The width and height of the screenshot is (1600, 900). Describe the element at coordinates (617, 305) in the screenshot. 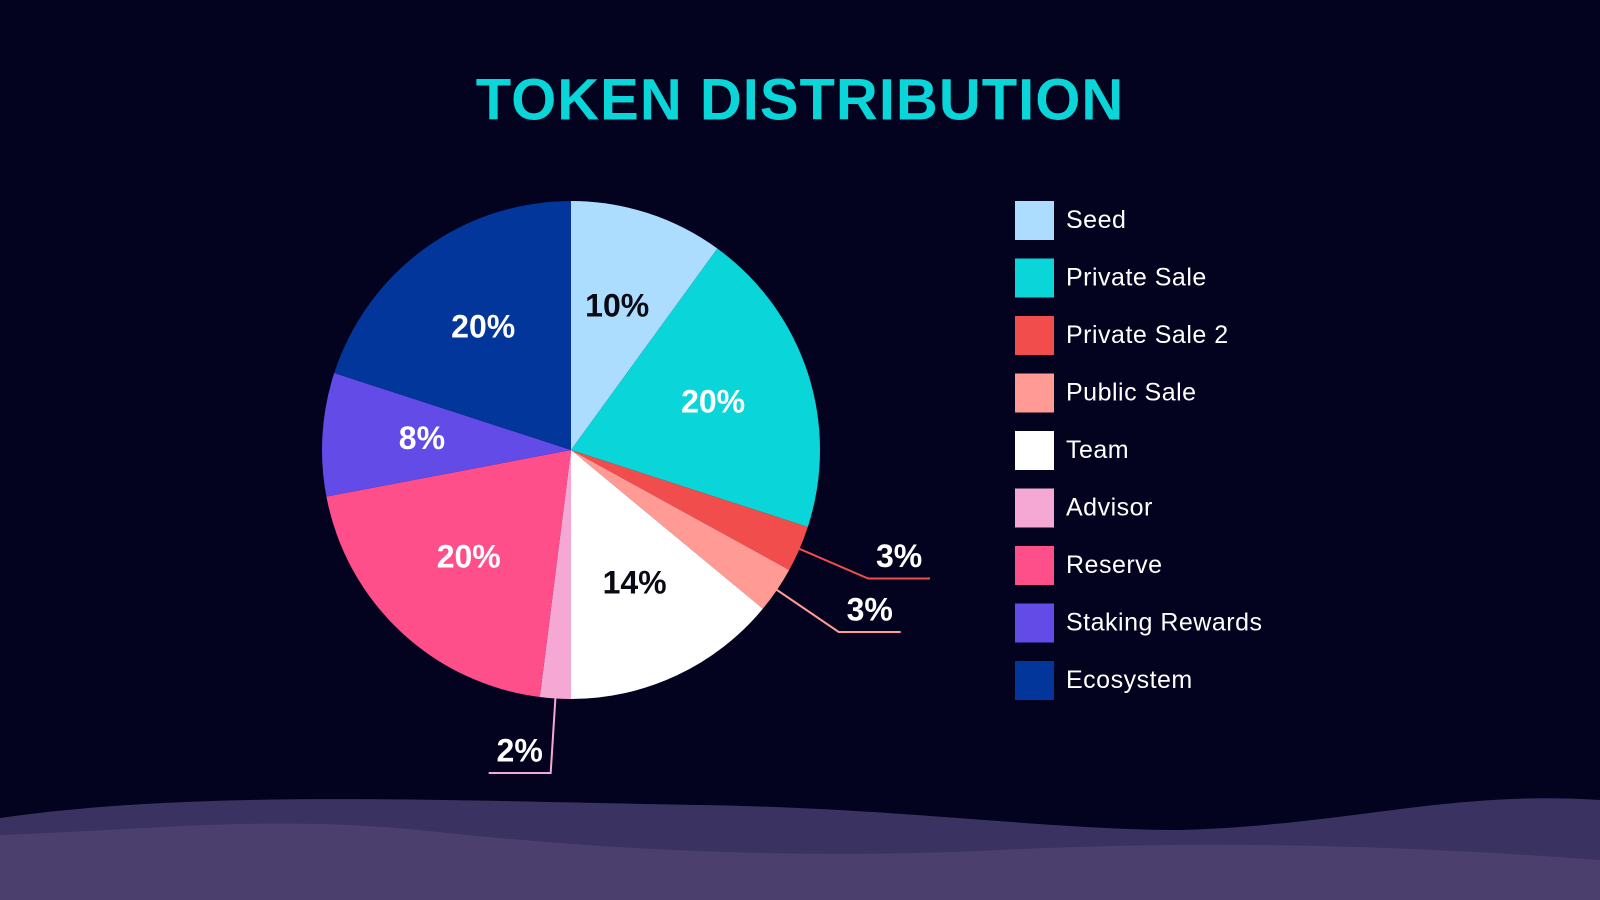

I see `value-label: 10%` at that location.